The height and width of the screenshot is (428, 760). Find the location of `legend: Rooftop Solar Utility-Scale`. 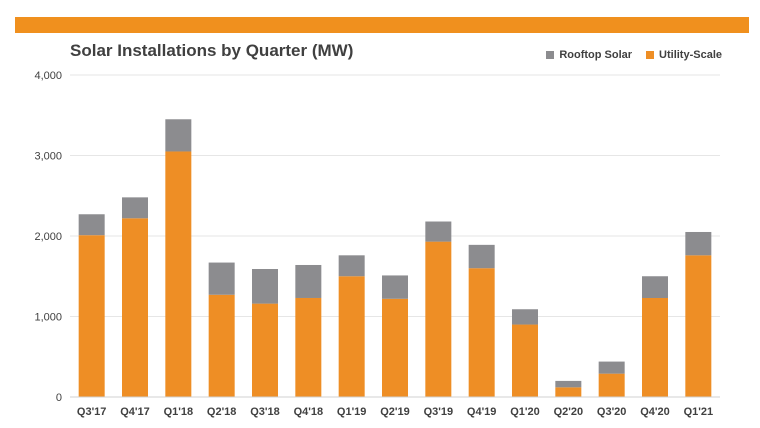

legend: Rooftop Solar Utility-Scale is located at coordinates (634, 55).